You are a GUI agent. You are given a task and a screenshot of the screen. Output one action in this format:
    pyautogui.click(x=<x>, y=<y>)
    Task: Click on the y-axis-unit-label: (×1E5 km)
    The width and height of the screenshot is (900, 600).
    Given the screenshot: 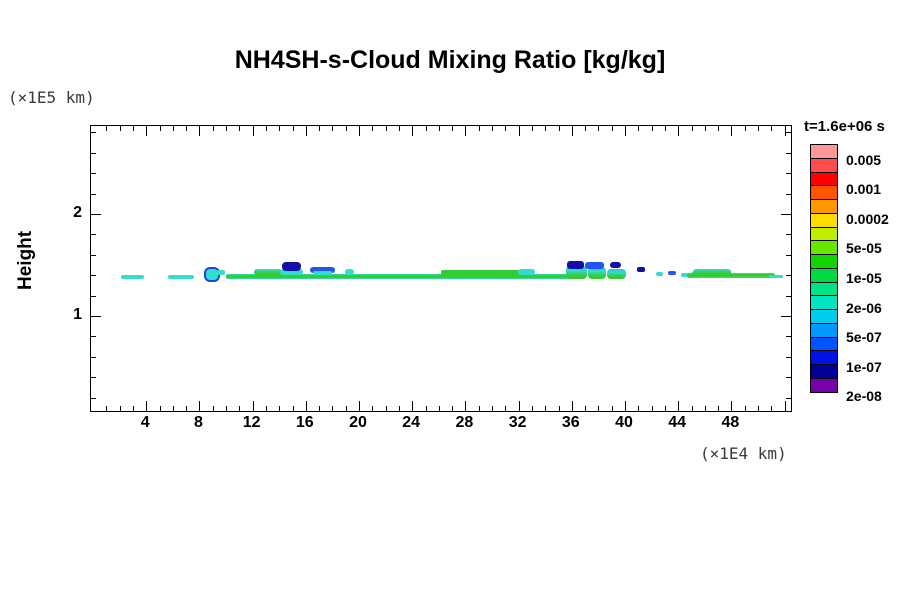 What is the action you would take?
    pyautogui.click(x=51, y=97)
    